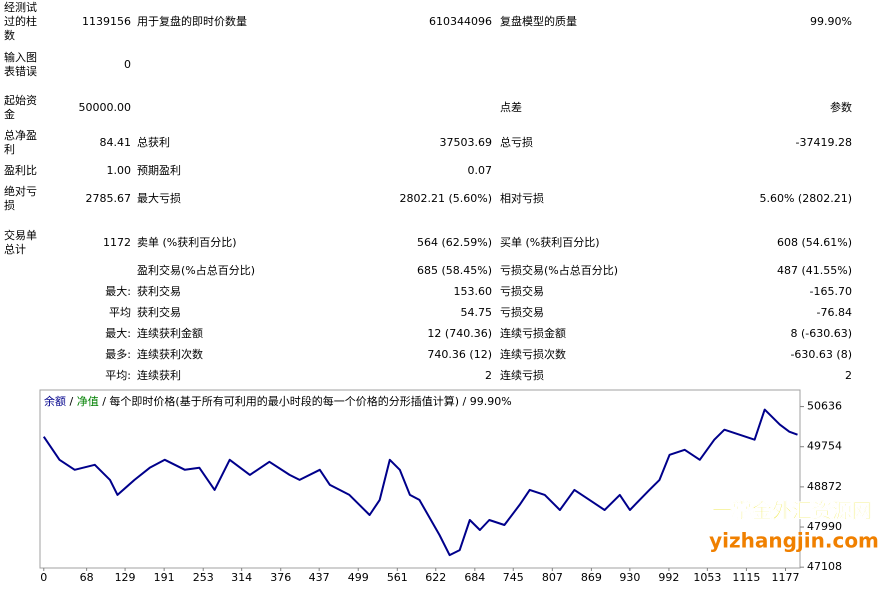 The width and height of the screenshot is (886, 590). Describe the element at coordinates (459, 333) in the screenshot. I see `row-value: 12 (740.36)` at that location.